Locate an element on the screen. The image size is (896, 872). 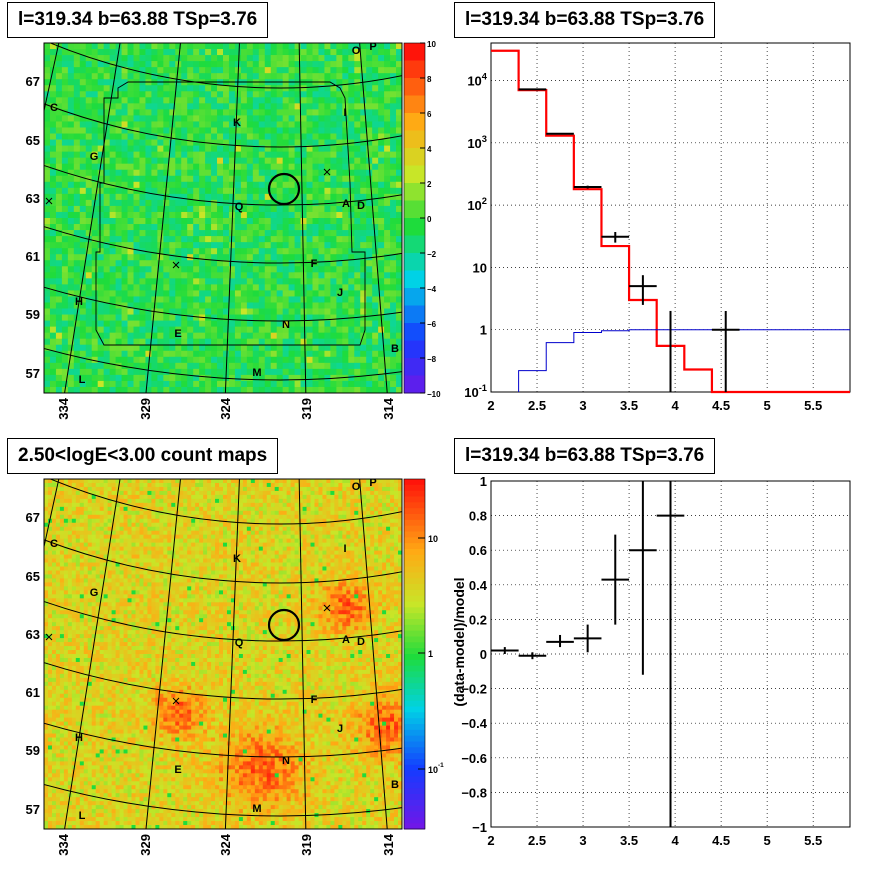
source-label-G: G is located at coordinates (94, 157).